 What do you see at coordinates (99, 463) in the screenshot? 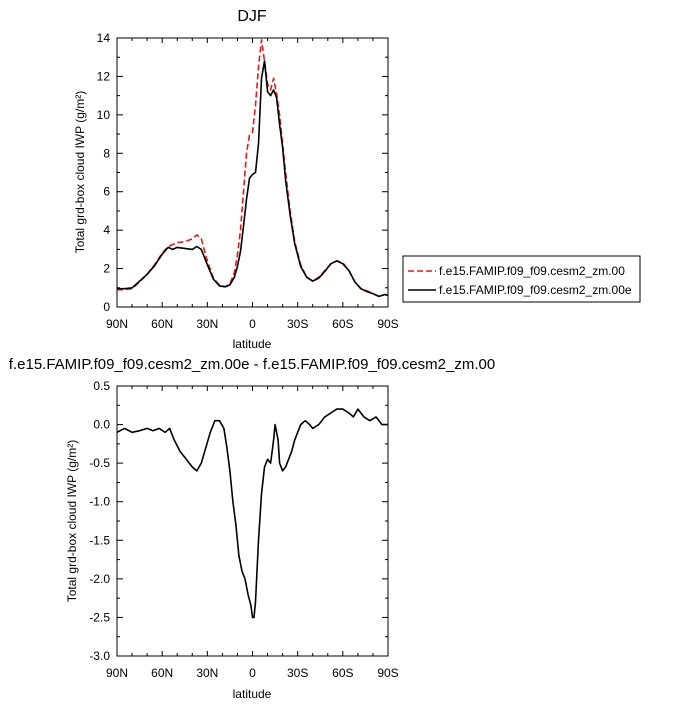
I see `bottom-y-tick-label: -0.5` at bounding box center [99, 463].